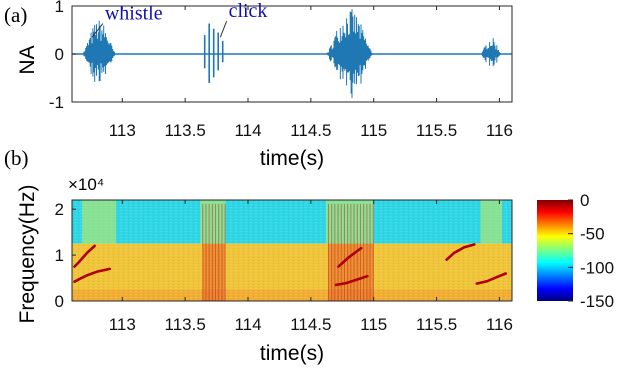  What do you see at coordinates (499, 130) in the screenshot?
I see `panel-a-x-tick-label: 116` at bounding box center [499, 130].